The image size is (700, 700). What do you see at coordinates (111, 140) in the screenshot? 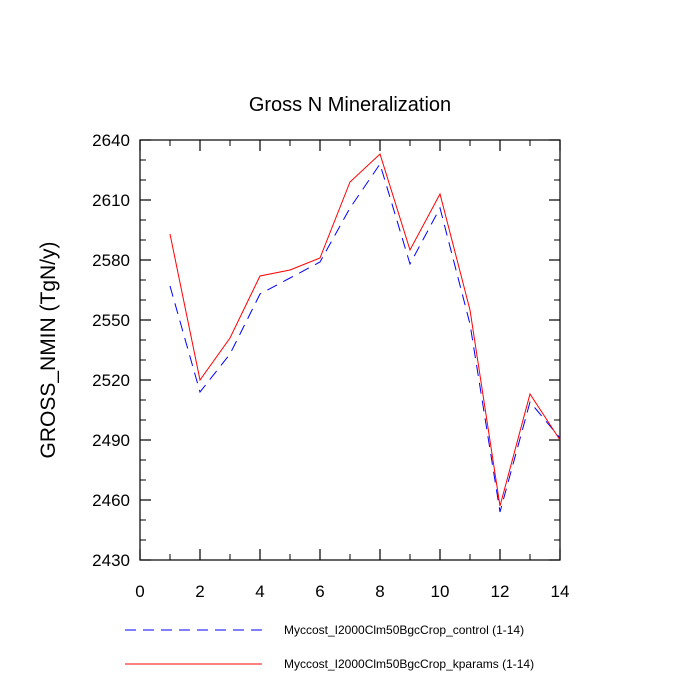
I see `y-tick-label: 2640` at bounding box center [111, 140].